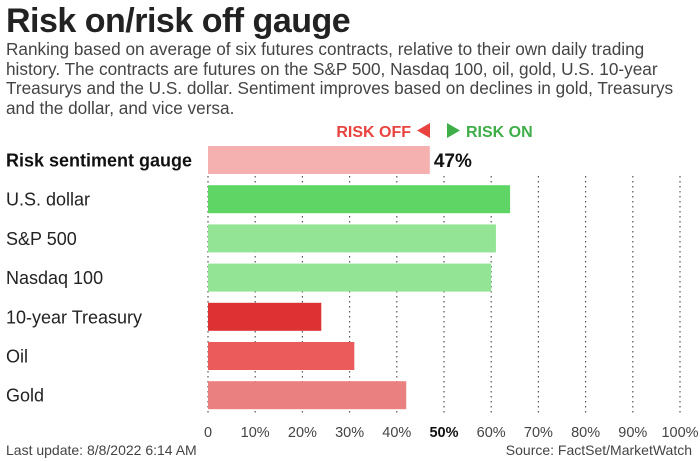 This screenshot has width=700, height=461. What do you see at coordinates (349, 433) in the screenshot?
I see `x-tick-label: 30%` at bounding box center [349, 433].